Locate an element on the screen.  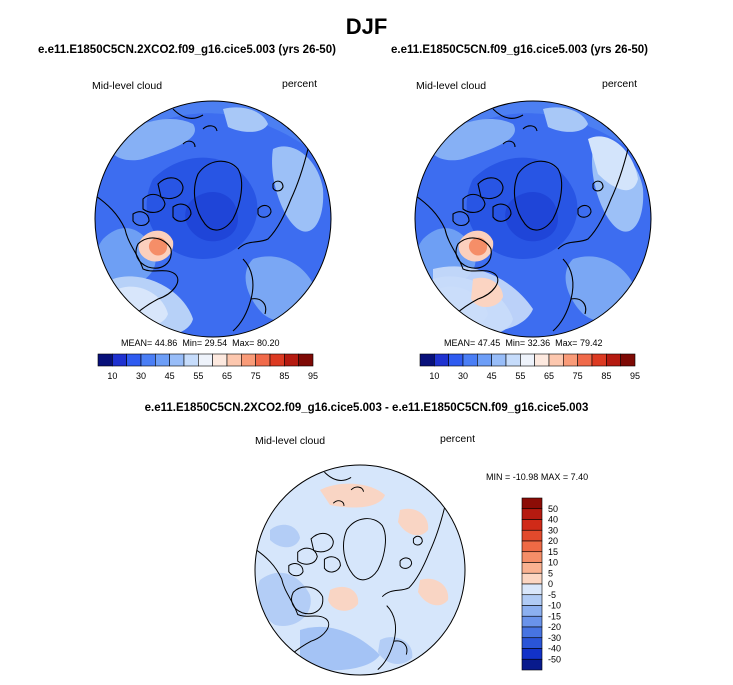
panel-2-colorbar-tick-label: 85 is located at coordinates (606, 376).